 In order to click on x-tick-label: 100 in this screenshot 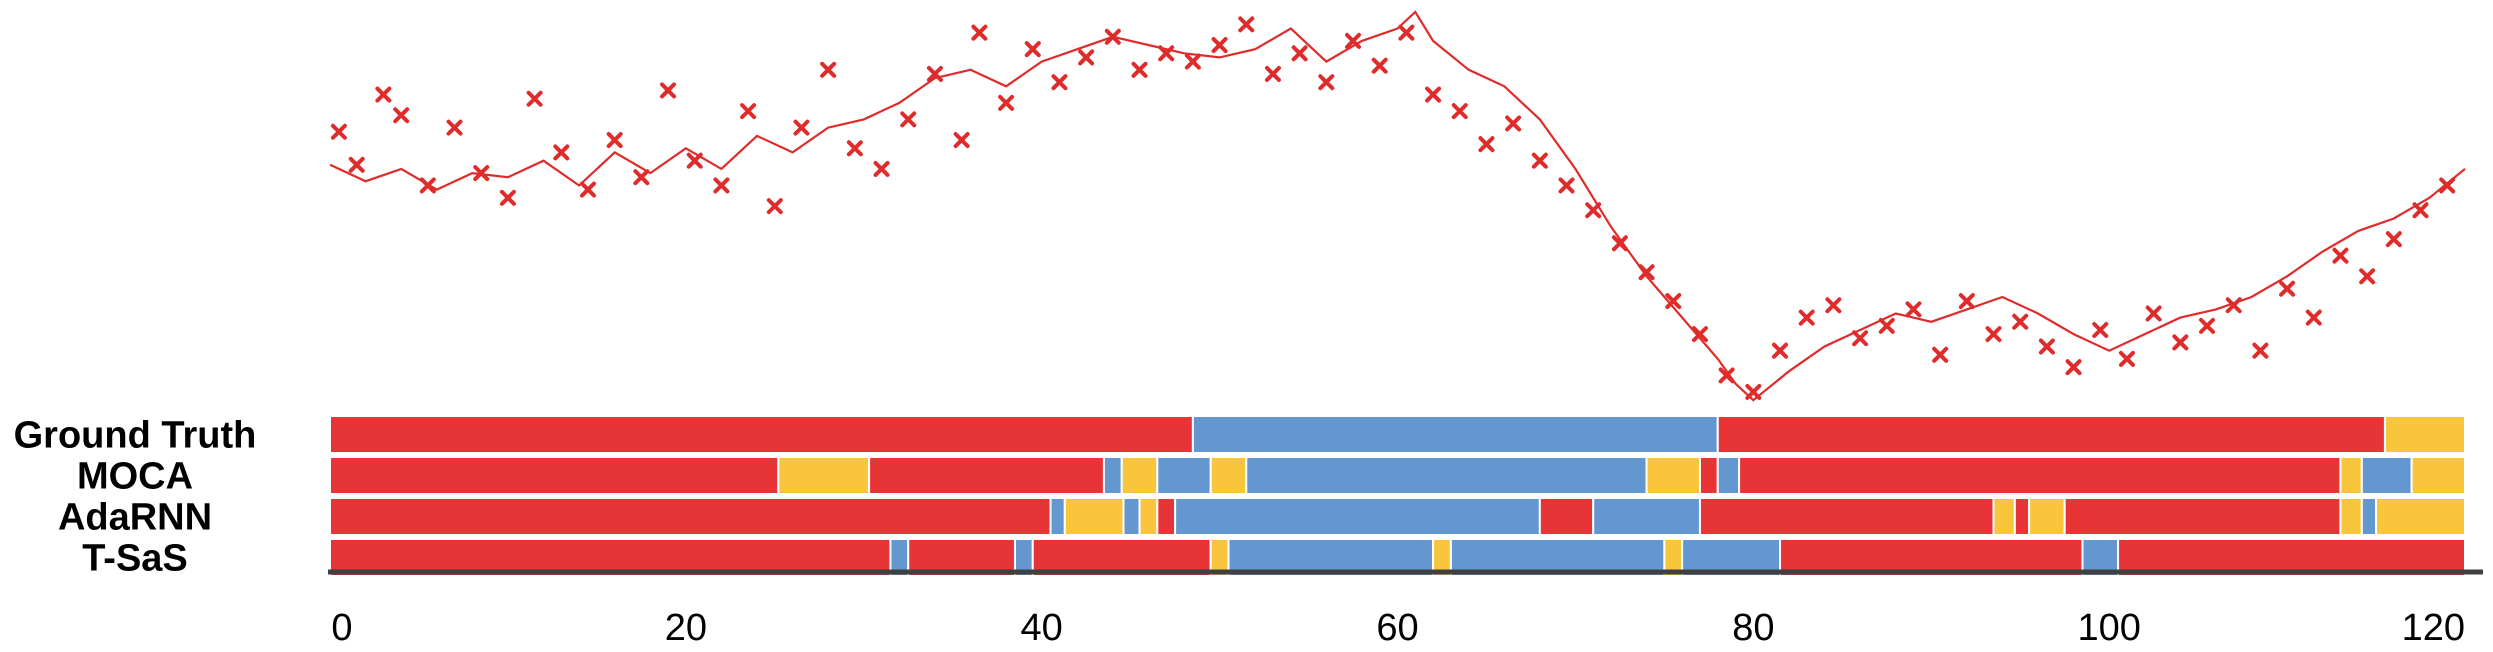, I will do `click(2108, 628)`.